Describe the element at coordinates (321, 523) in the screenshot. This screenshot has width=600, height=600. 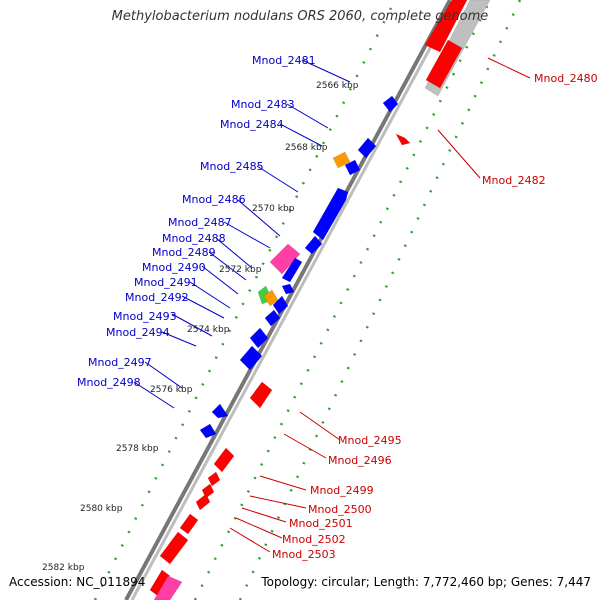
I see `gene-label-right: Mnod_2501` at that location.